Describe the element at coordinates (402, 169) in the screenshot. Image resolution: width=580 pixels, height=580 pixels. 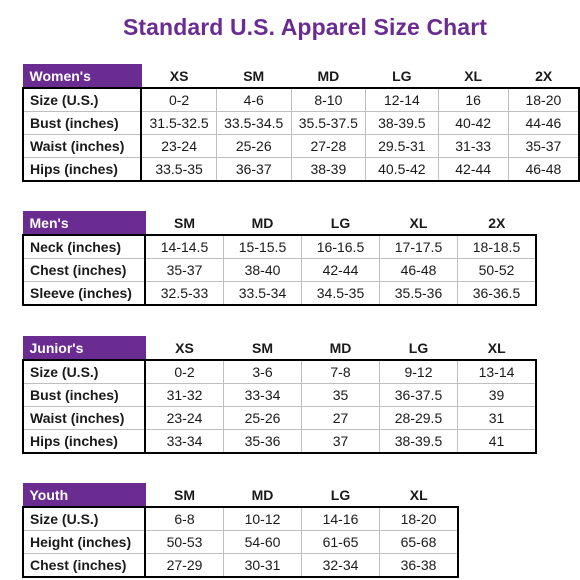
I see `table-cell: 40.5-42` at that location.